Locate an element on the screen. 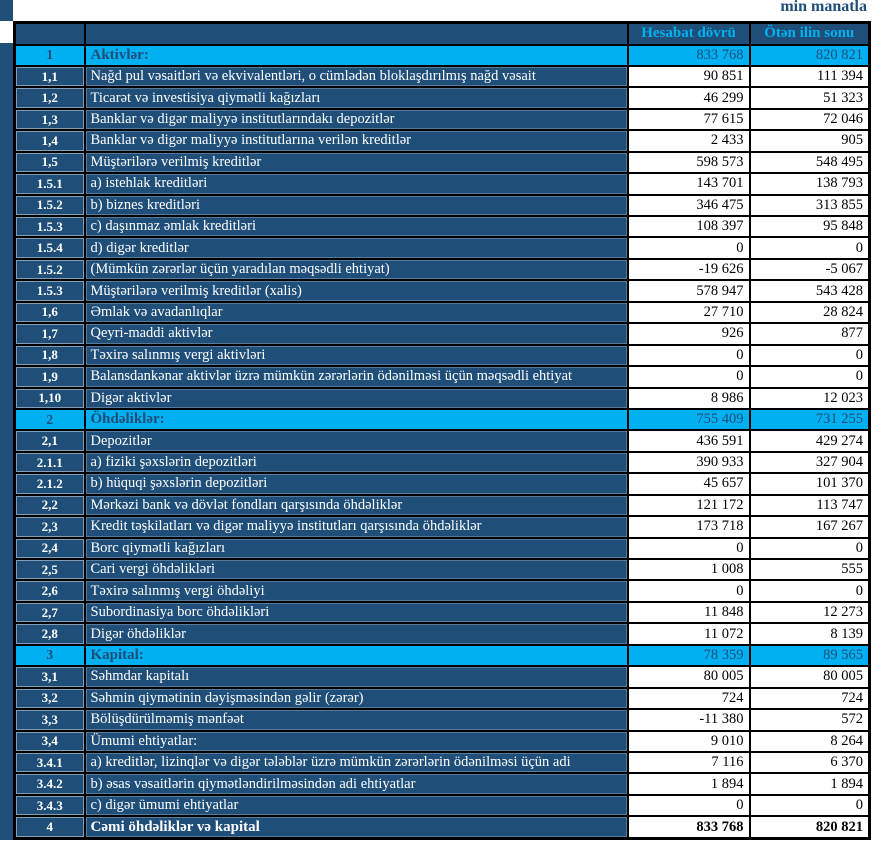 The image size is (884, 851). row-label: Cəmi öhdəliklər və kapital is located at coordinates (356, 827).